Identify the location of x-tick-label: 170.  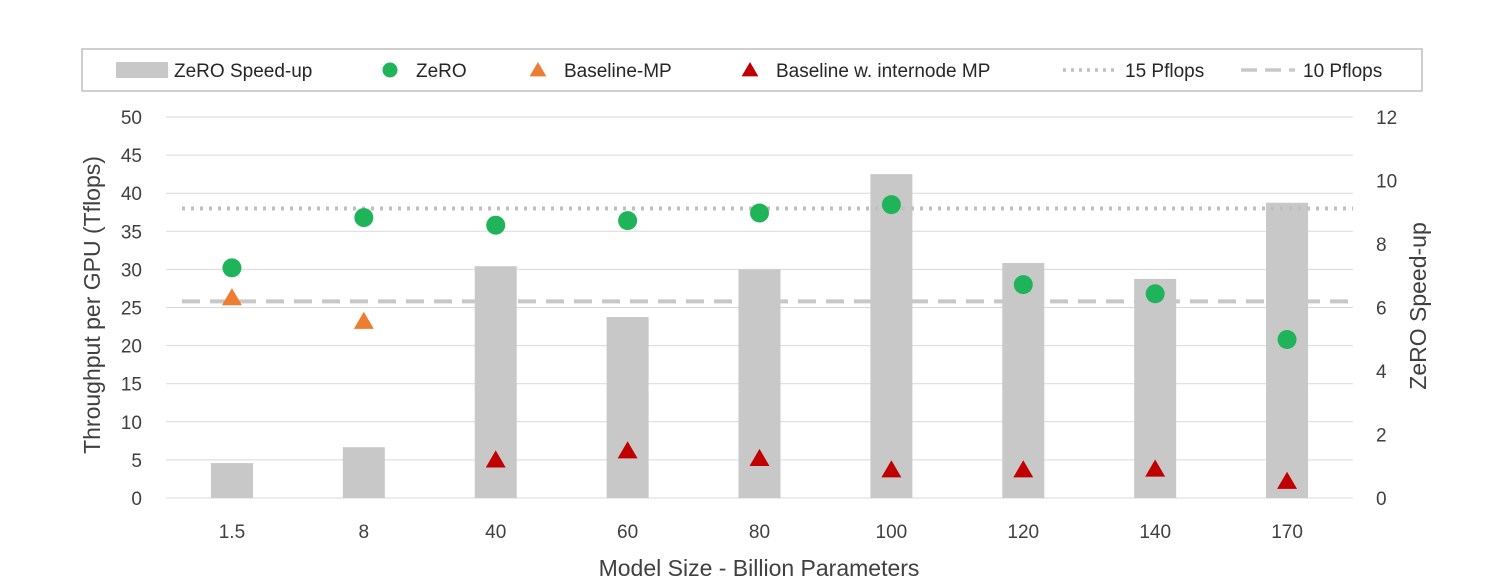
(1287, 532).